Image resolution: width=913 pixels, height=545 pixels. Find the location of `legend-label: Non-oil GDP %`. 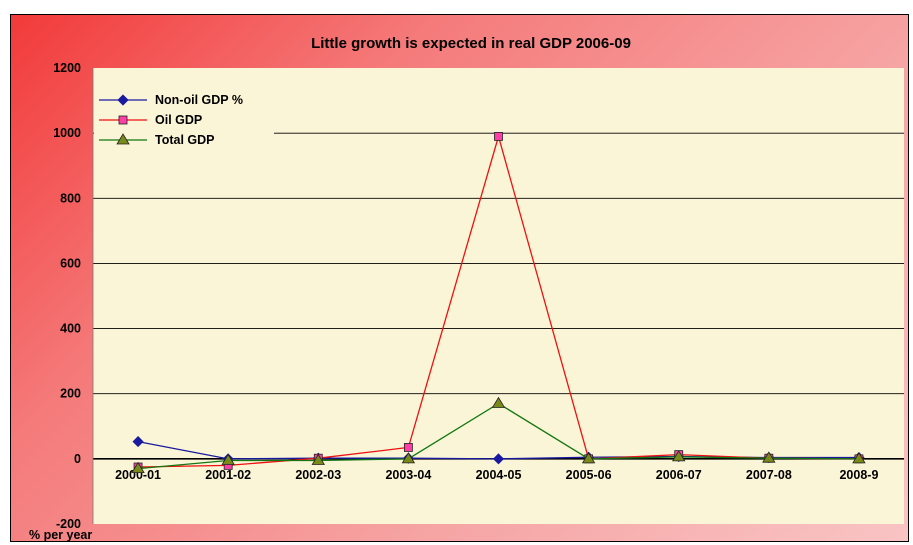

legend-label: Non-oil GDP % is located at coordinates (199, 100).